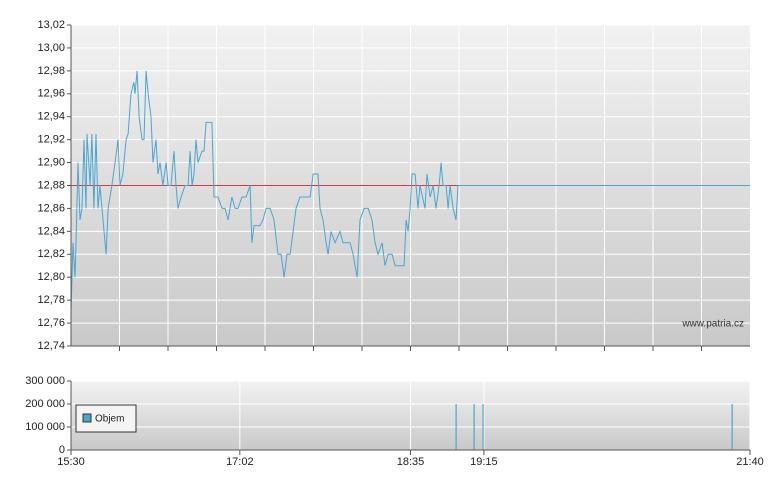  Describe the element at coordinates (87, 418) in the screenshot. I see `legend-swatch` at that location.